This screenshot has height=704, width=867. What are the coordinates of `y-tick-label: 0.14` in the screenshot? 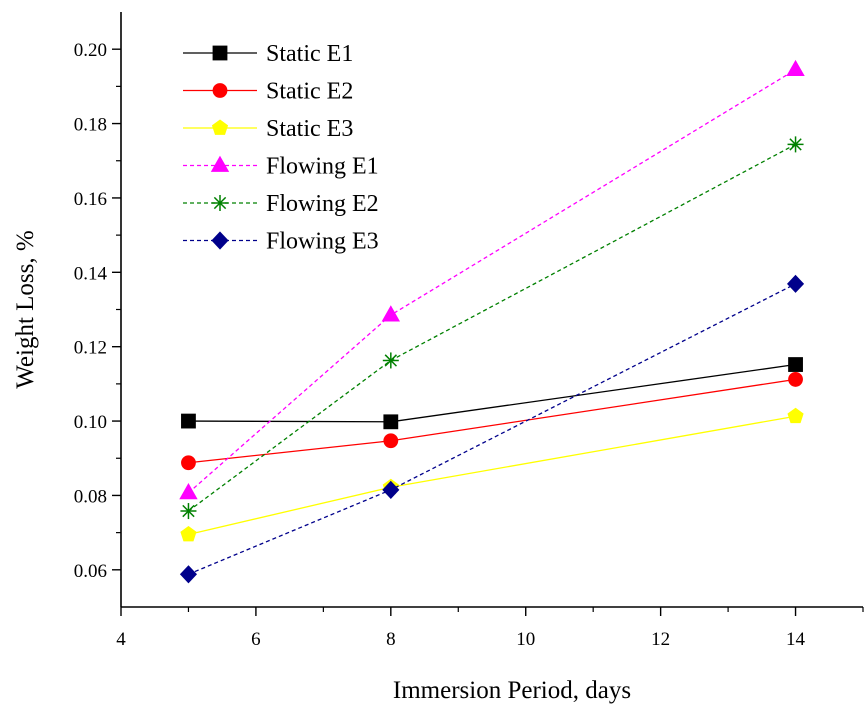 It's located at (91, 273).